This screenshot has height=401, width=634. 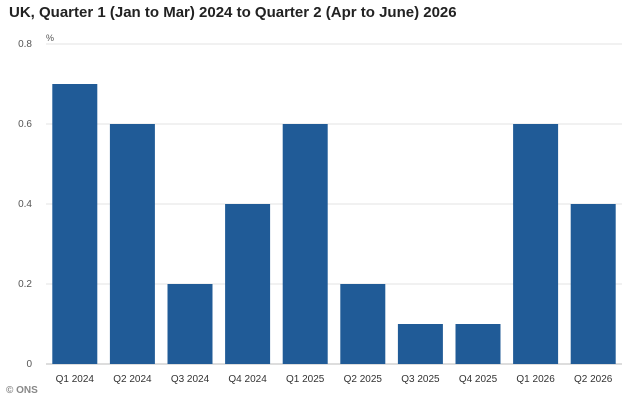 I want to click on y-tick-label: 0.4, so click(x=25, y=204).